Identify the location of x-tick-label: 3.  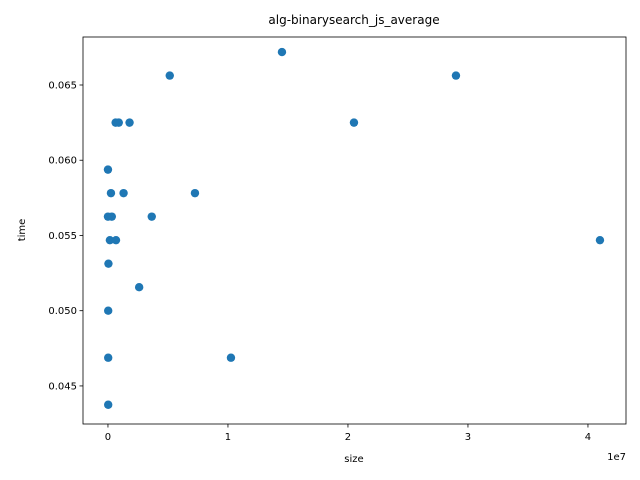
(468, 437).